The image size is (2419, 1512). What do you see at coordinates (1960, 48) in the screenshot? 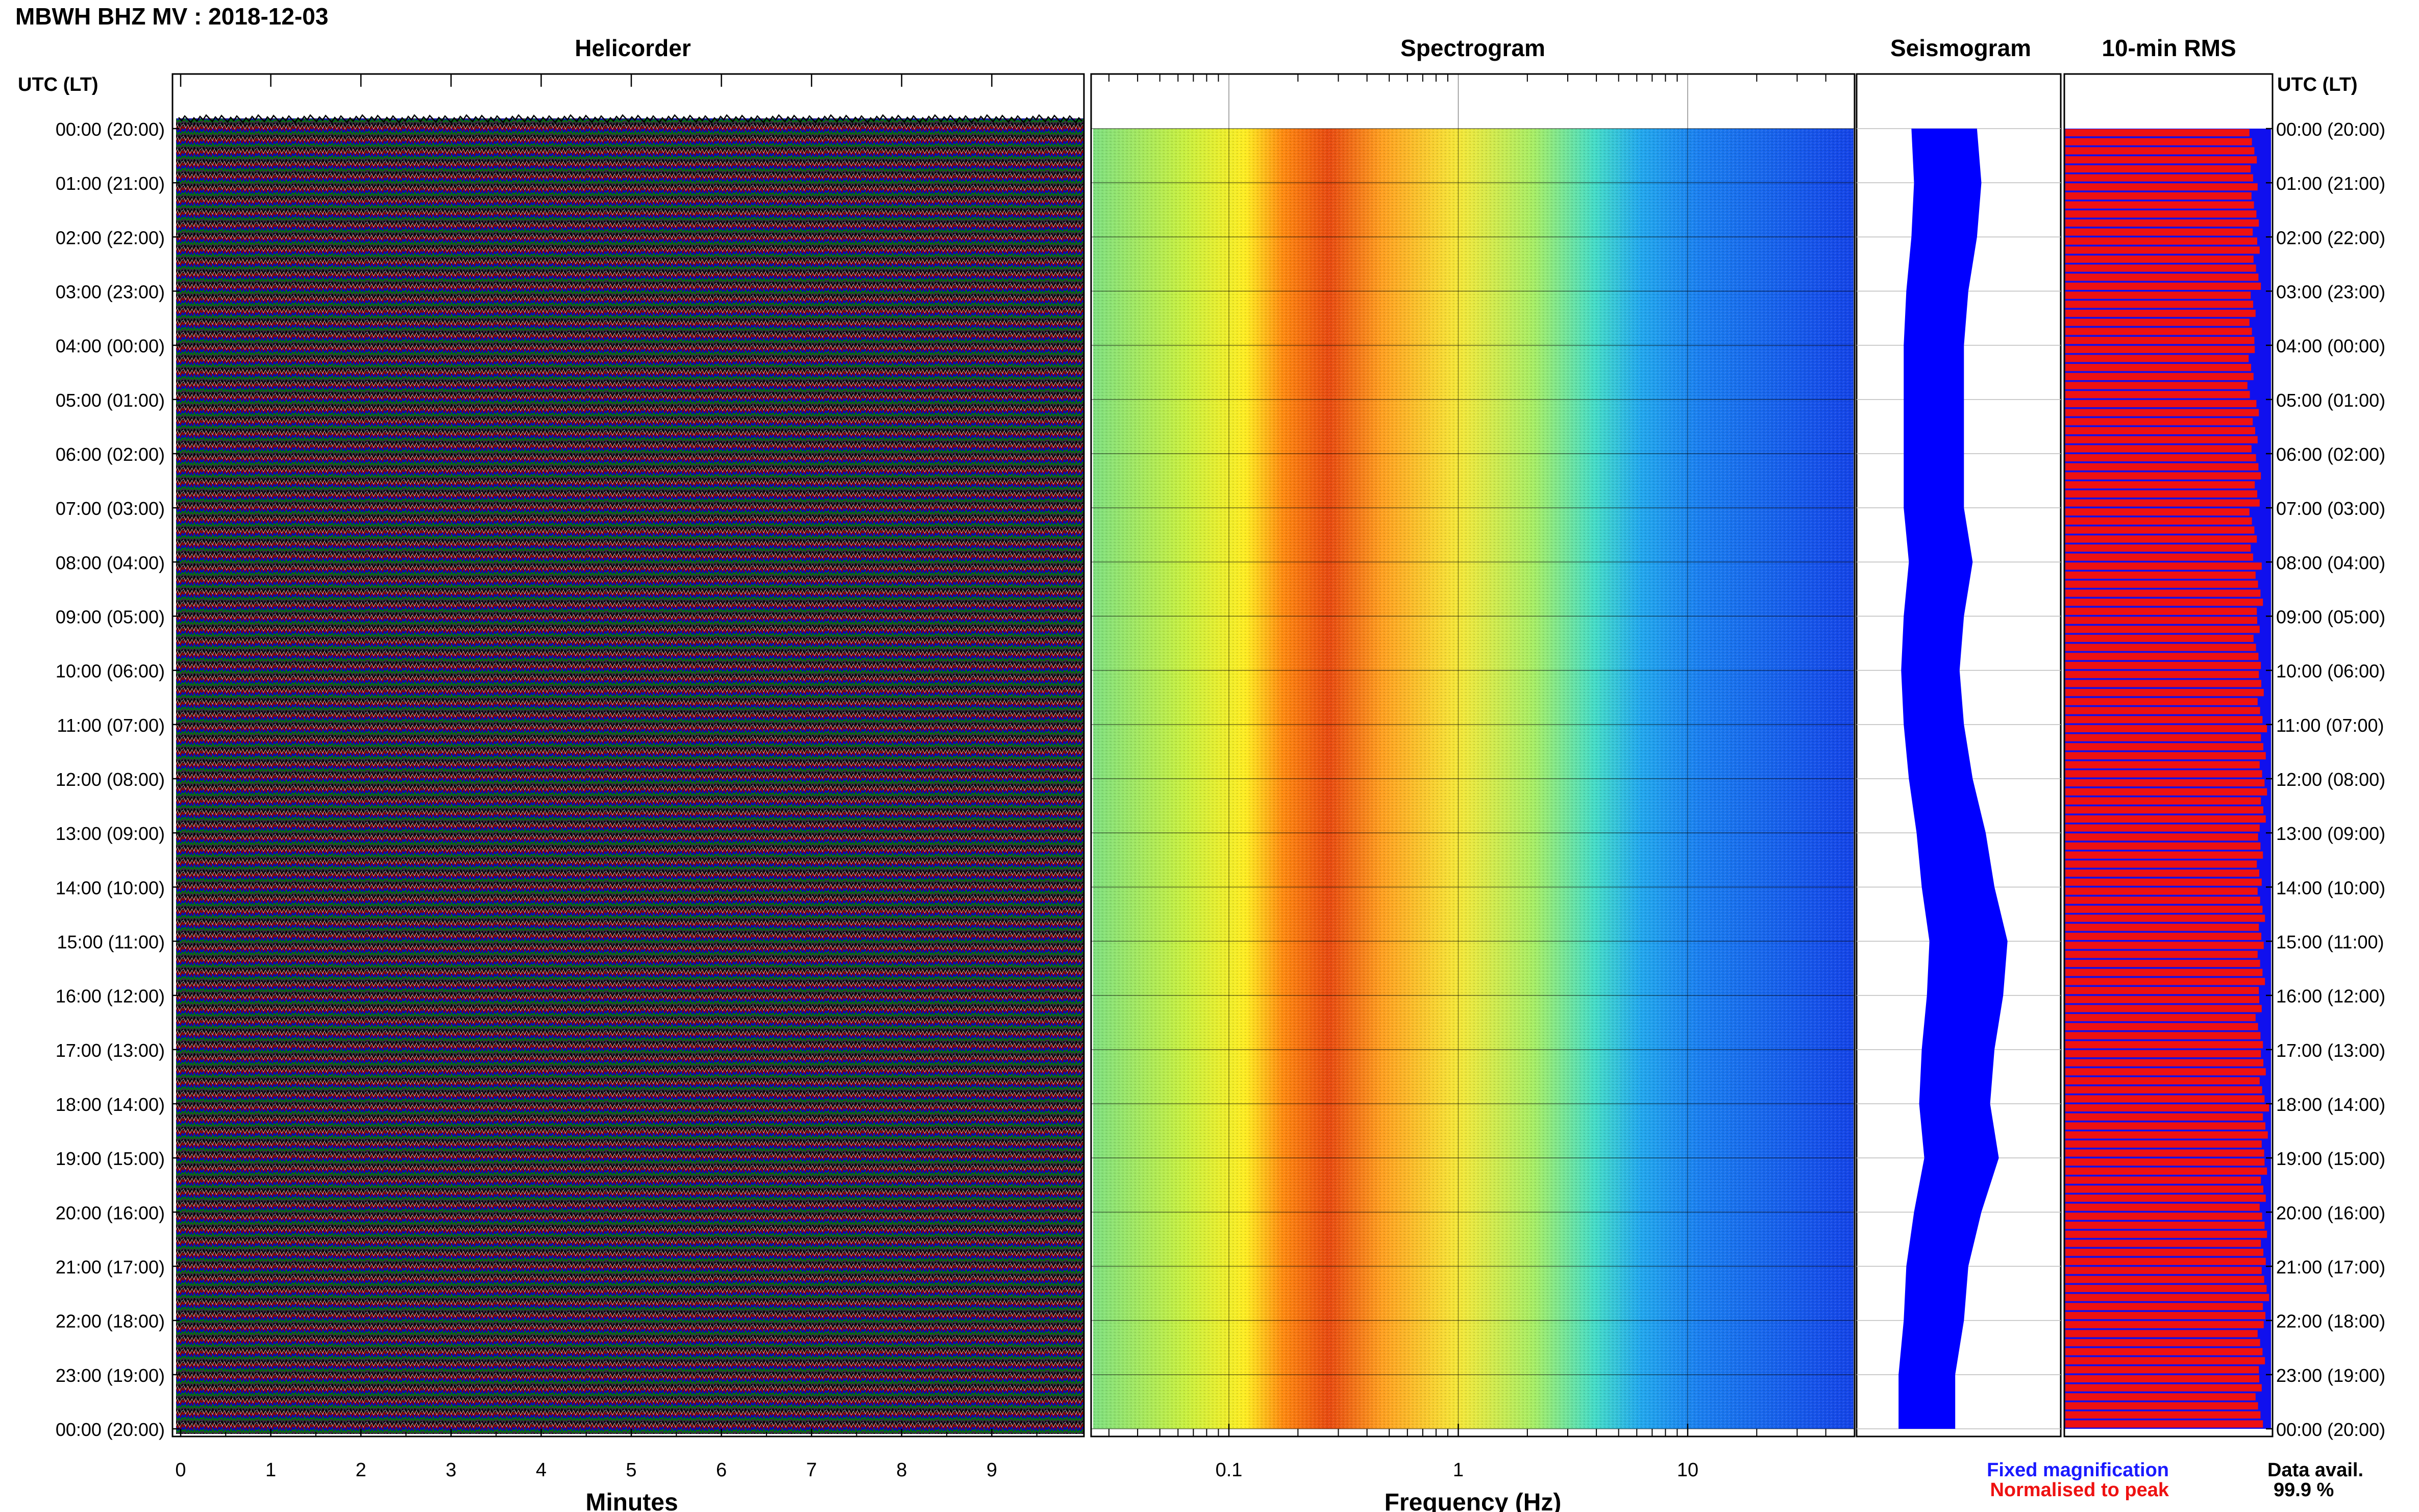
I see `seismogram-title: Seismogram` at bounding box center [1960, 48].